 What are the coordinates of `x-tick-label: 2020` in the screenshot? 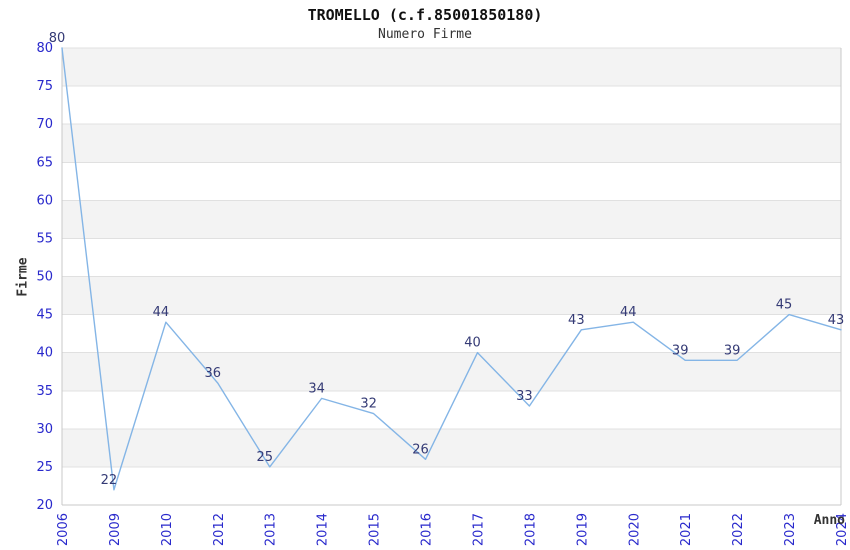 It's located at (634, 529).